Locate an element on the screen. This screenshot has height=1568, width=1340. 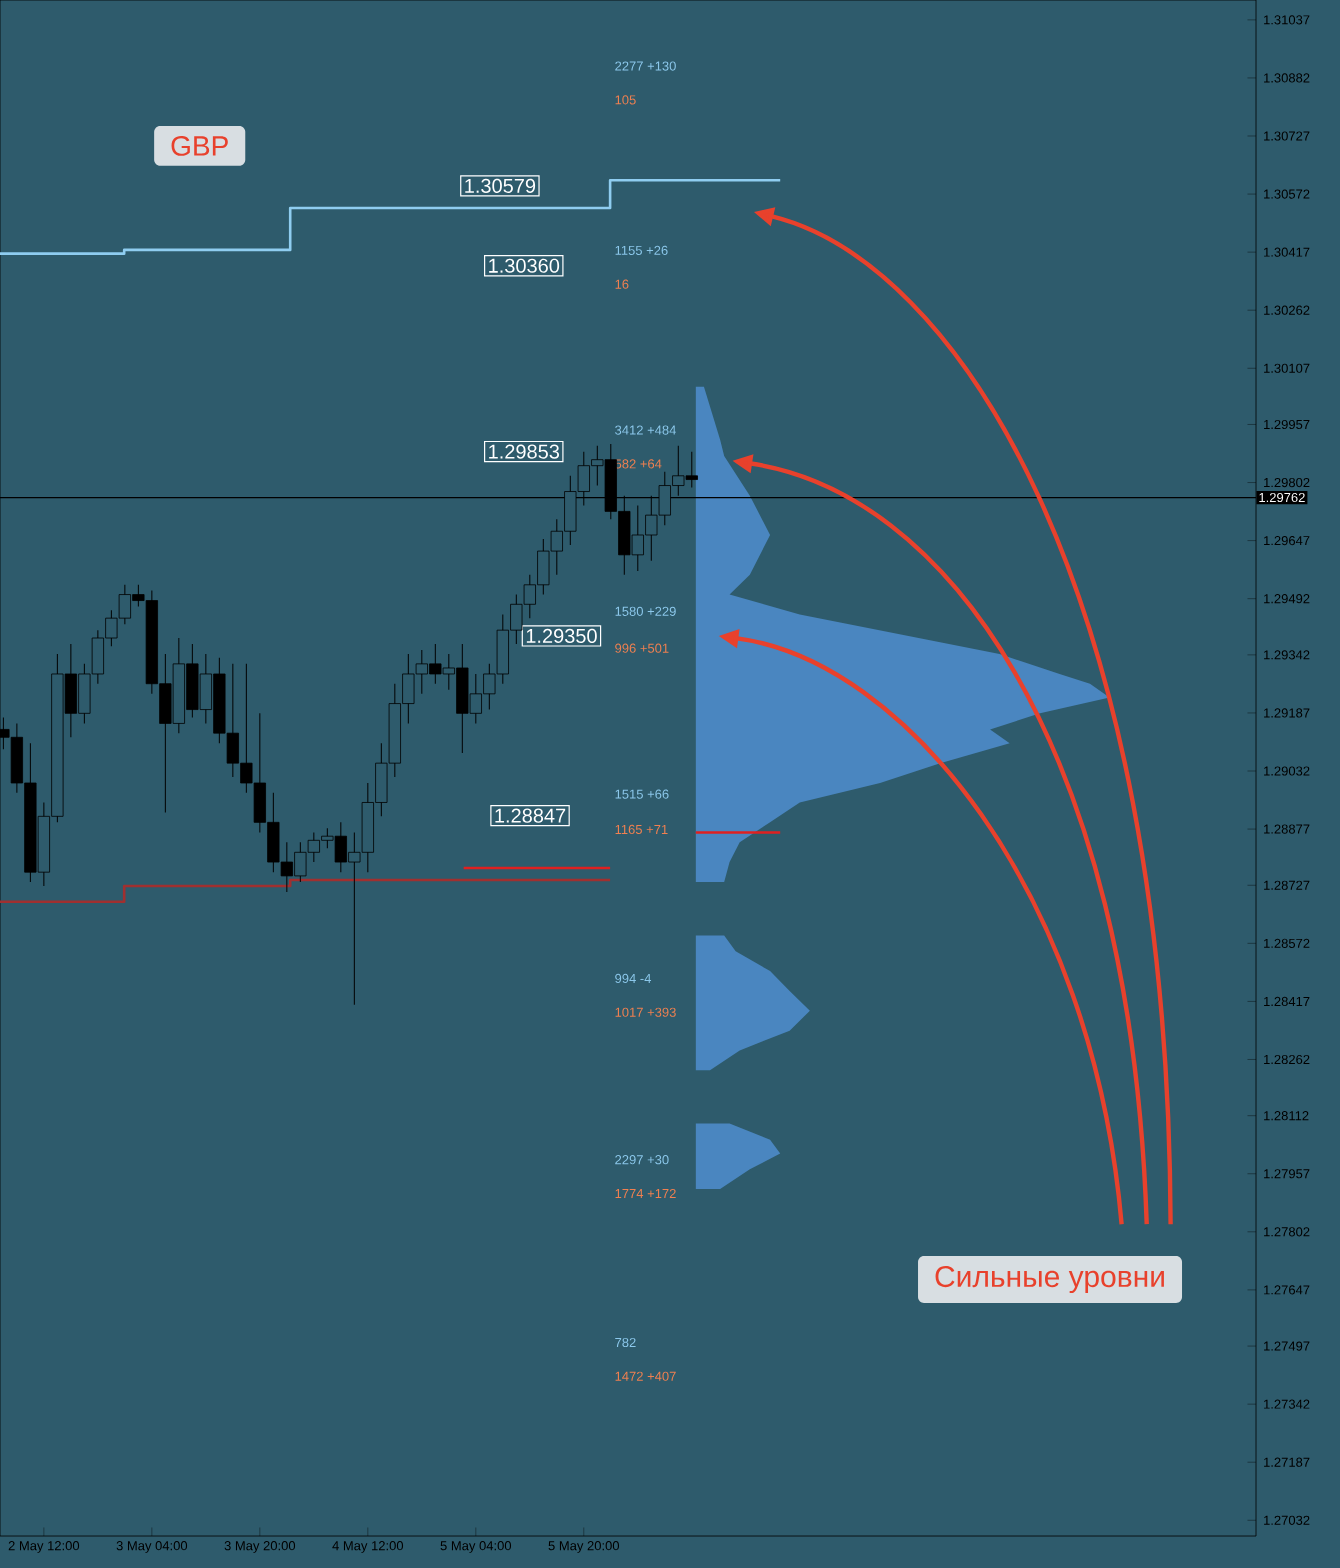
annotation: 1.30360 is located at coordinates (524, 265).